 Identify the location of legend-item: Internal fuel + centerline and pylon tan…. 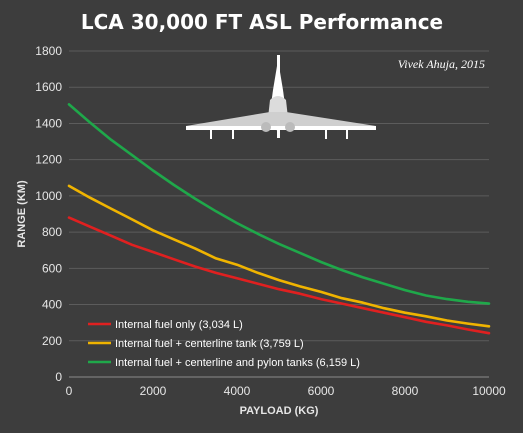
(224, 363).